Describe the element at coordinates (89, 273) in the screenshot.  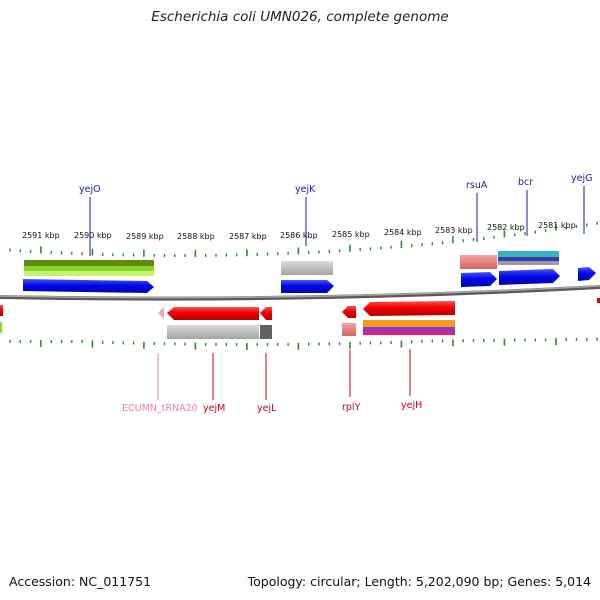
I see `feature-bar-lime` at that location.